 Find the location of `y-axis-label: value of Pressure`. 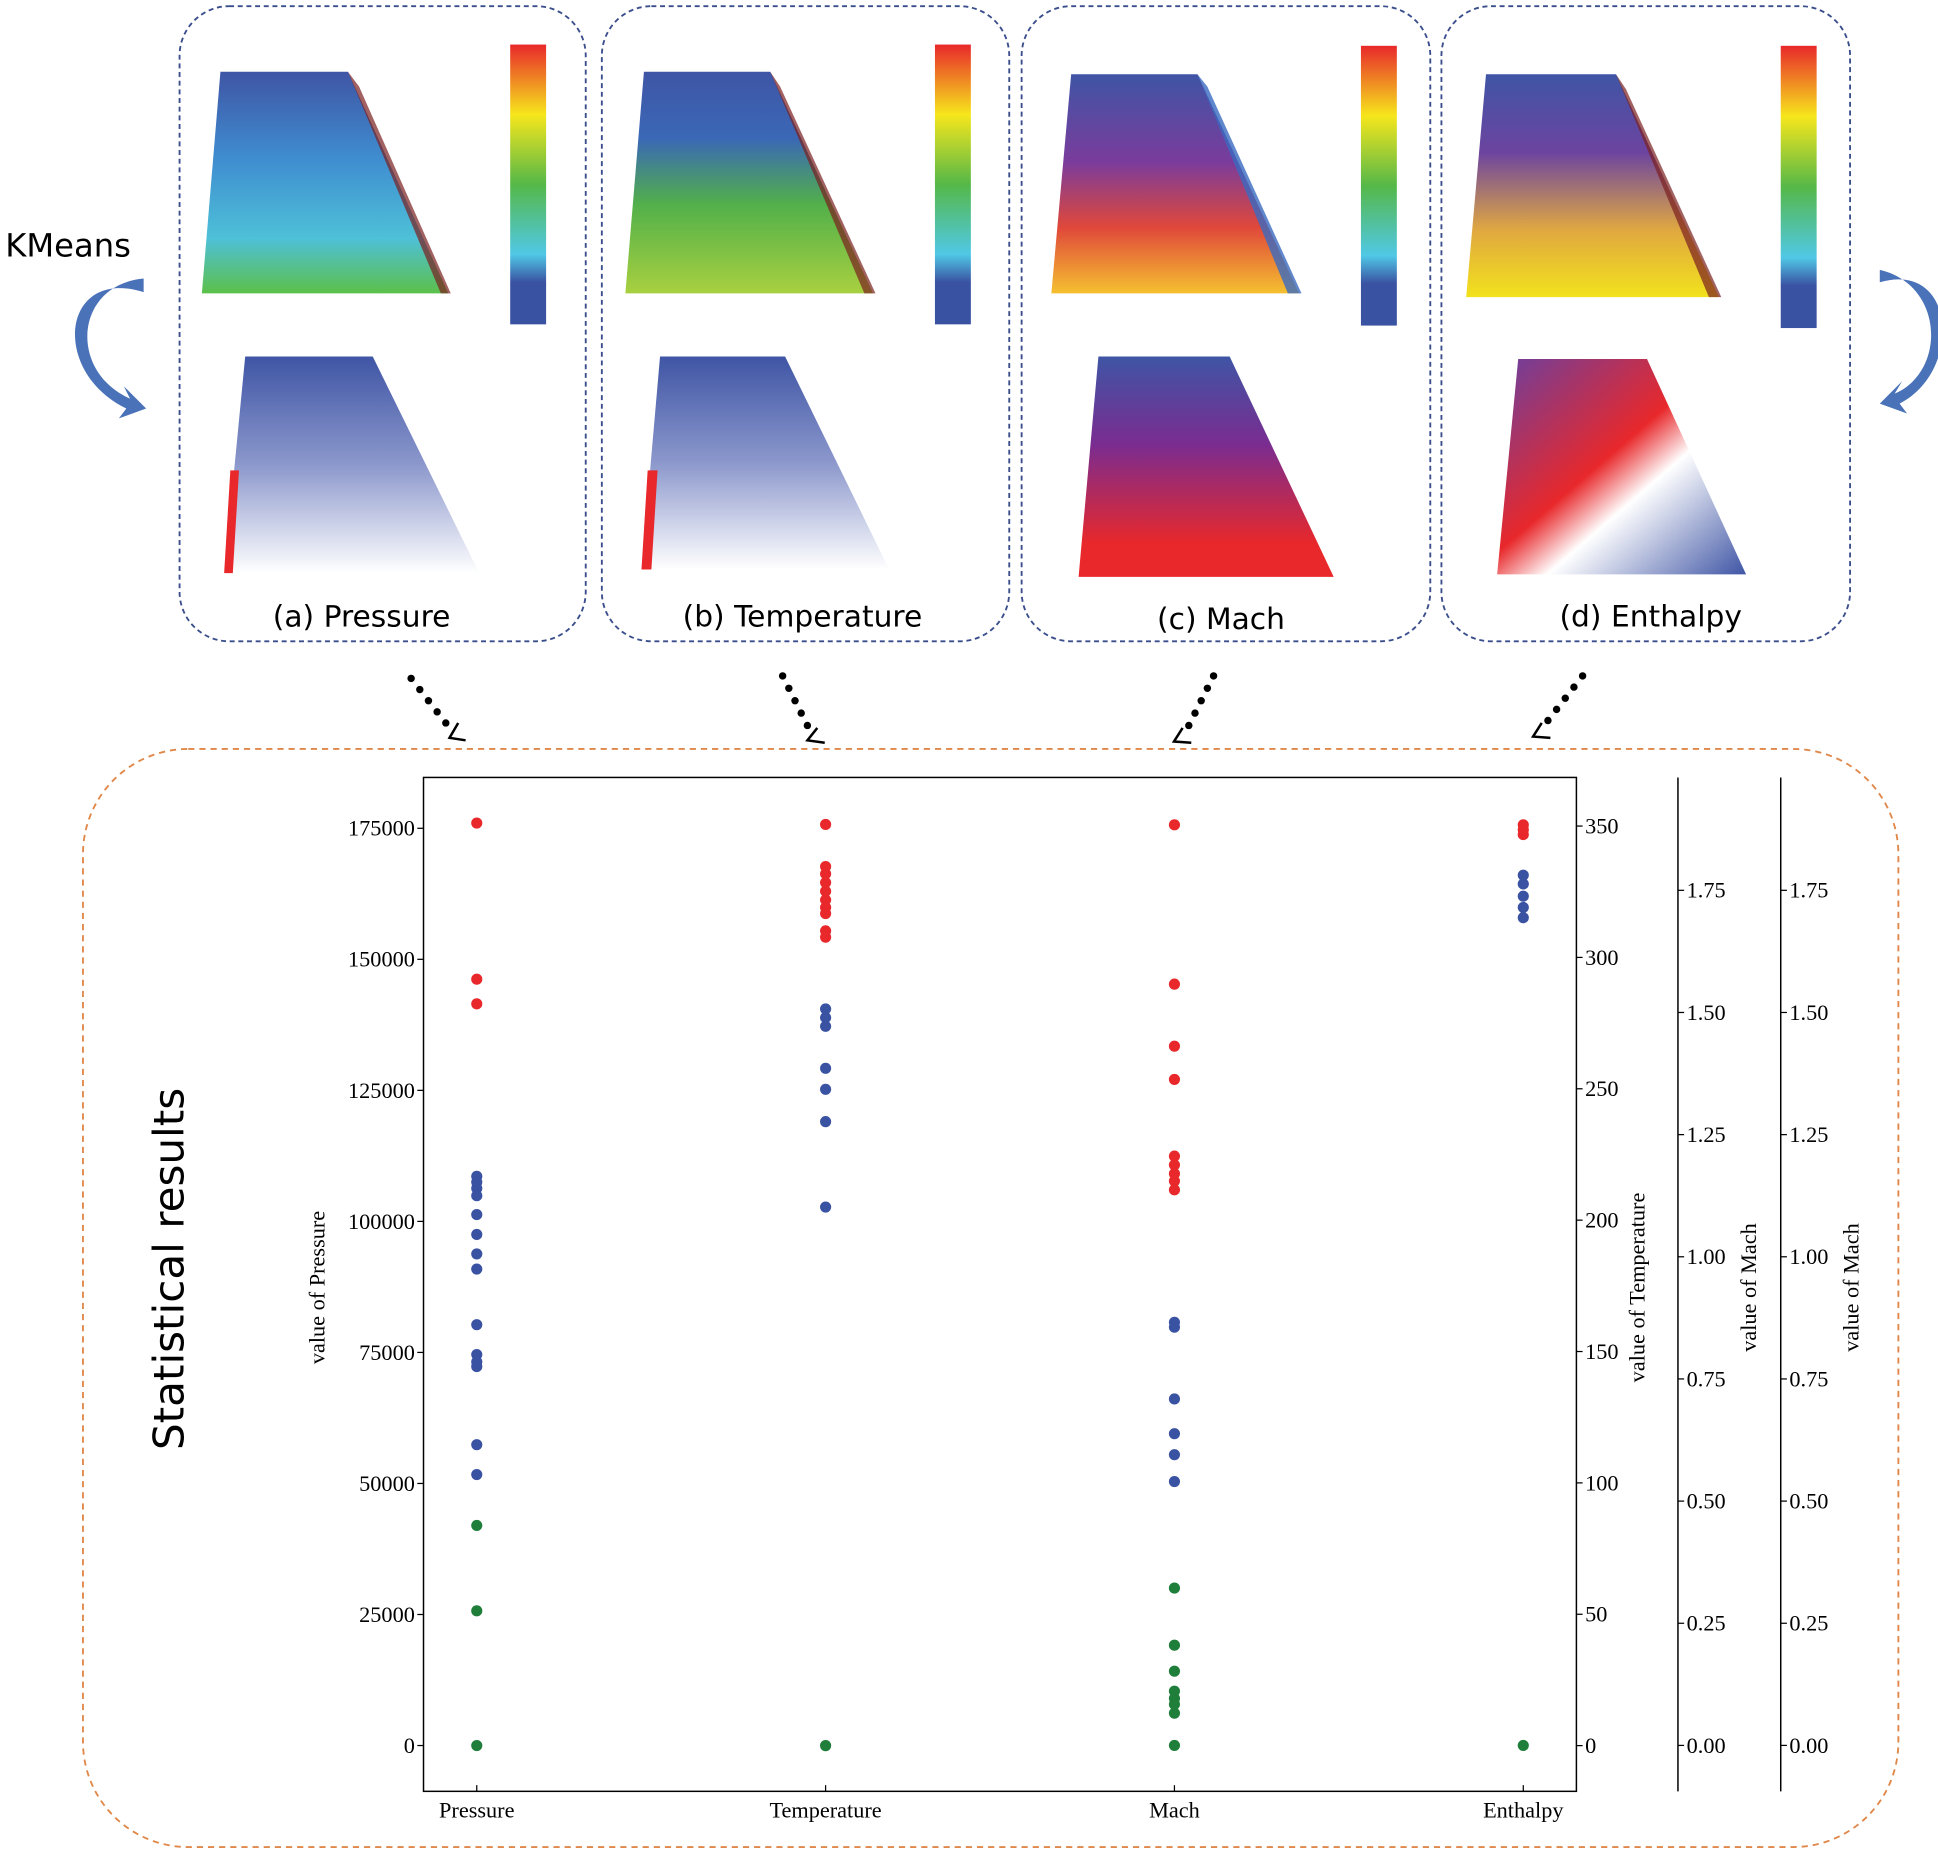

y-axis-label: value of Pressure is located at coordinates (316, 1287).